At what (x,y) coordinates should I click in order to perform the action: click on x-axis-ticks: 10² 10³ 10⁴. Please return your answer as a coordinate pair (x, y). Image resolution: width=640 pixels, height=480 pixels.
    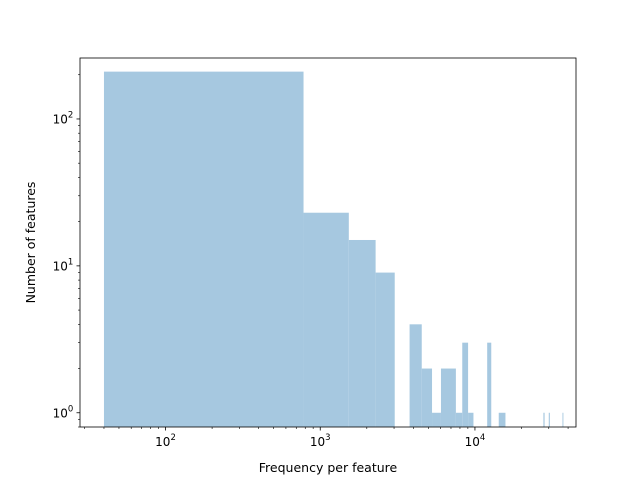
    Looking at the image, I should click on (326, 438).